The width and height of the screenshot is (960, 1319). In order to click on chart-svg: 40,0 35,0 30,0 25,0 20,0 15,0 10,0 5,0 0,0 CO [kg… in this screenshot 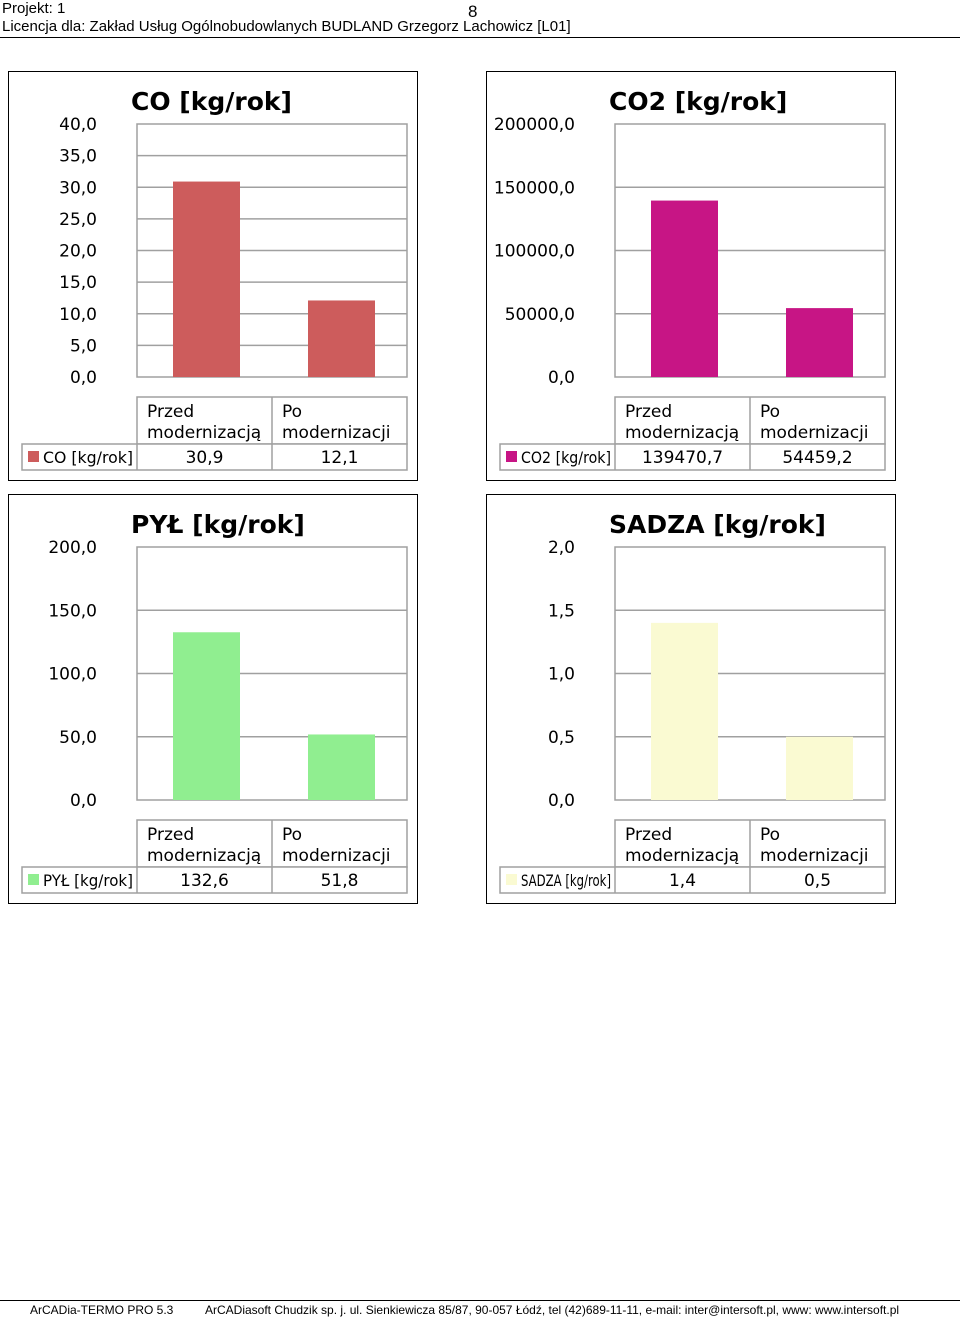, I will do `click(214, 279)`.